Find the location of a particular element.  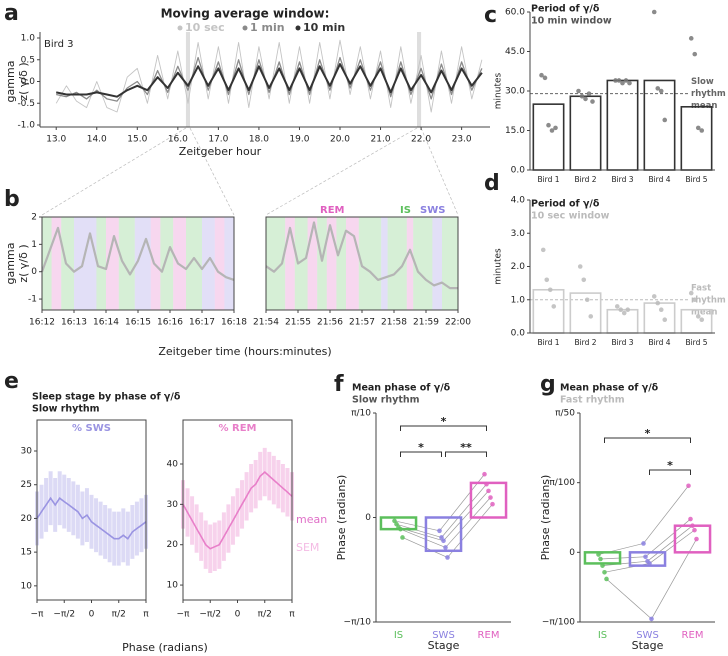

x-tick-label: 21:57 is located at coordinates (362, 323).